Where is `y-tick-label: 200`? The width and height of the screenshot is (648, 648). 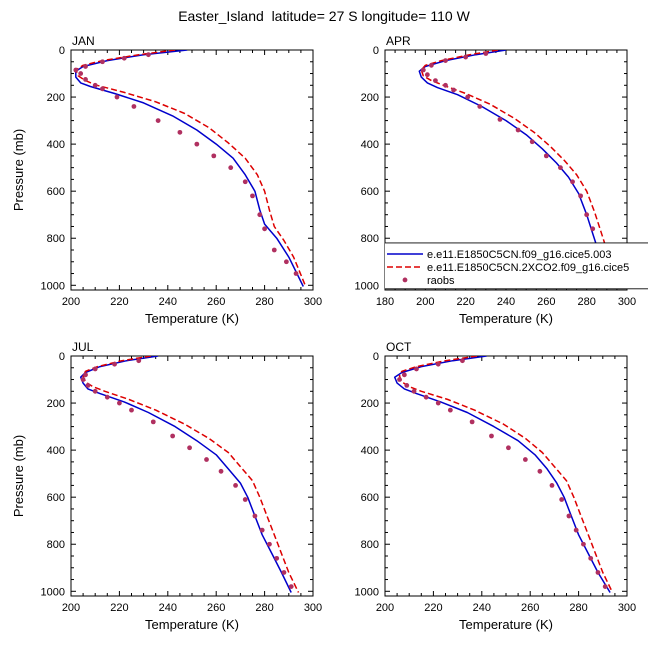 y-tick-label: 200 is located at coordinates (56, 404).